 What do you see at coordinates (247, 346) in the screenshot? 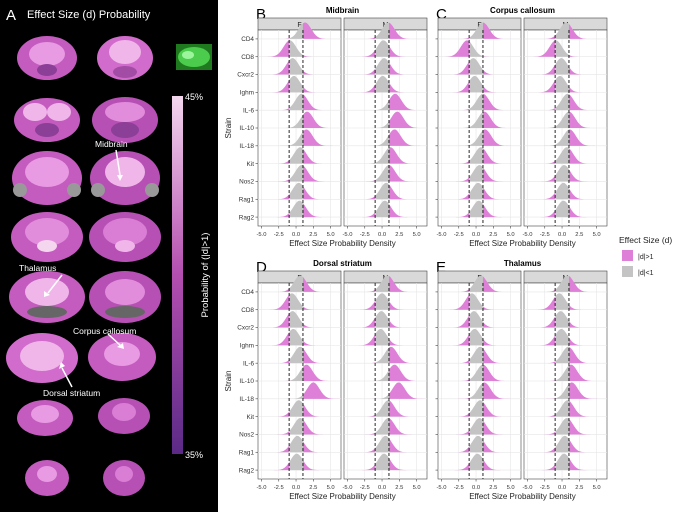
I see `y-tick-label: Ighm` at bounding box center [247, 346].